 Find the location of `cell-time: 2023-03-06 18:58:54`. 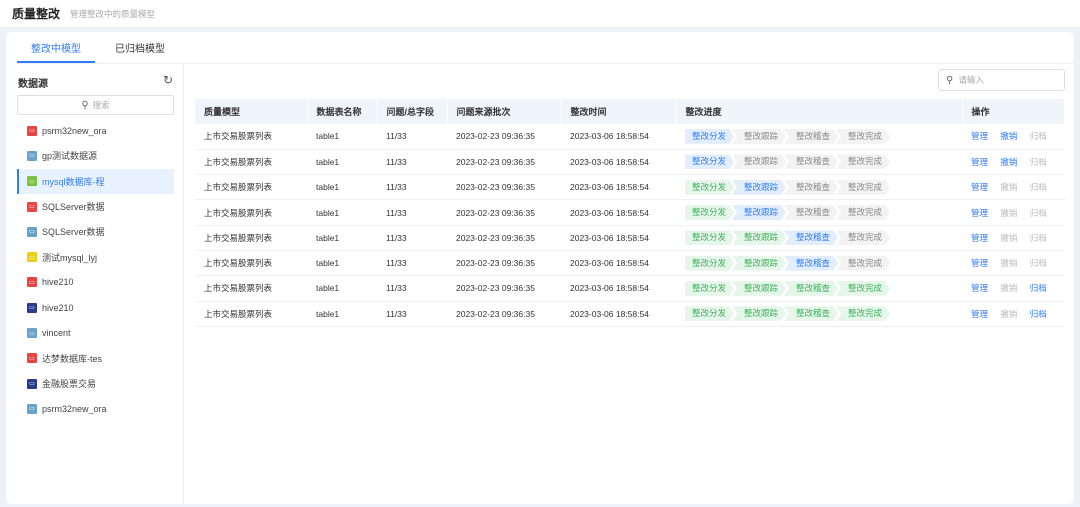

cell-time: 2023-03-06 18:58:54 is located at coordinates (618, 263).